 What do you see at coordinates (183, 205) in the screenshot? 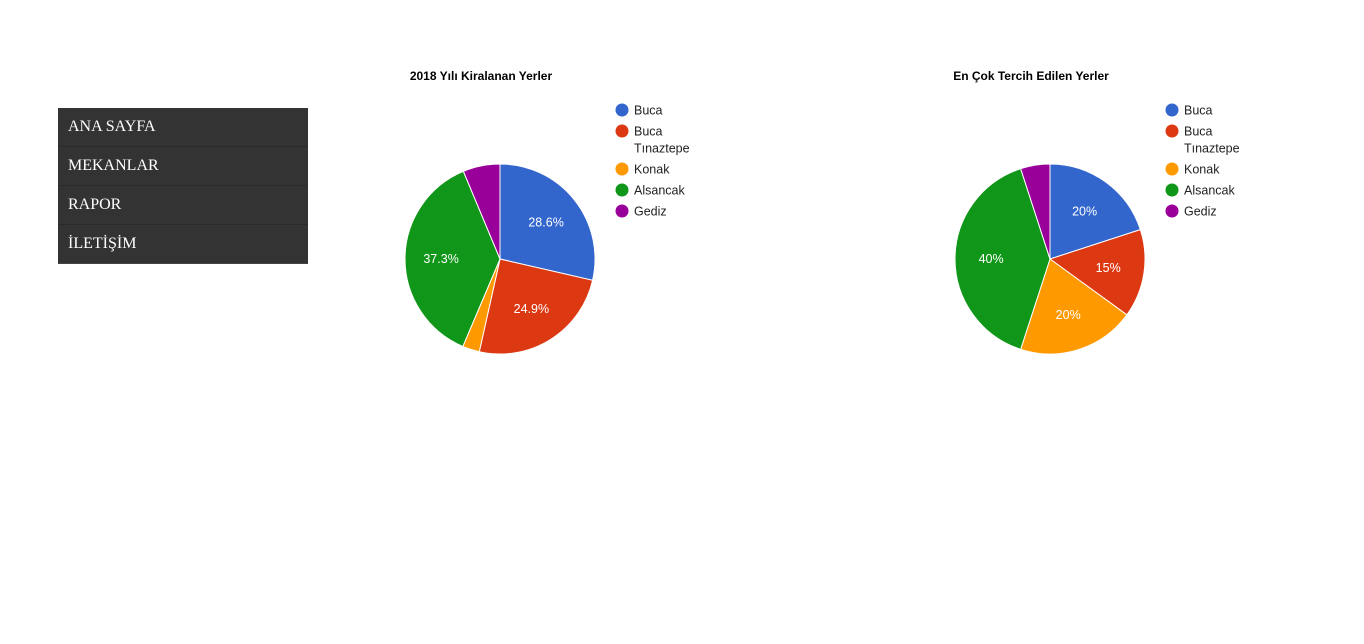
I see `nav-item-rapor: RAPOR` at bounding box center [183, 205].